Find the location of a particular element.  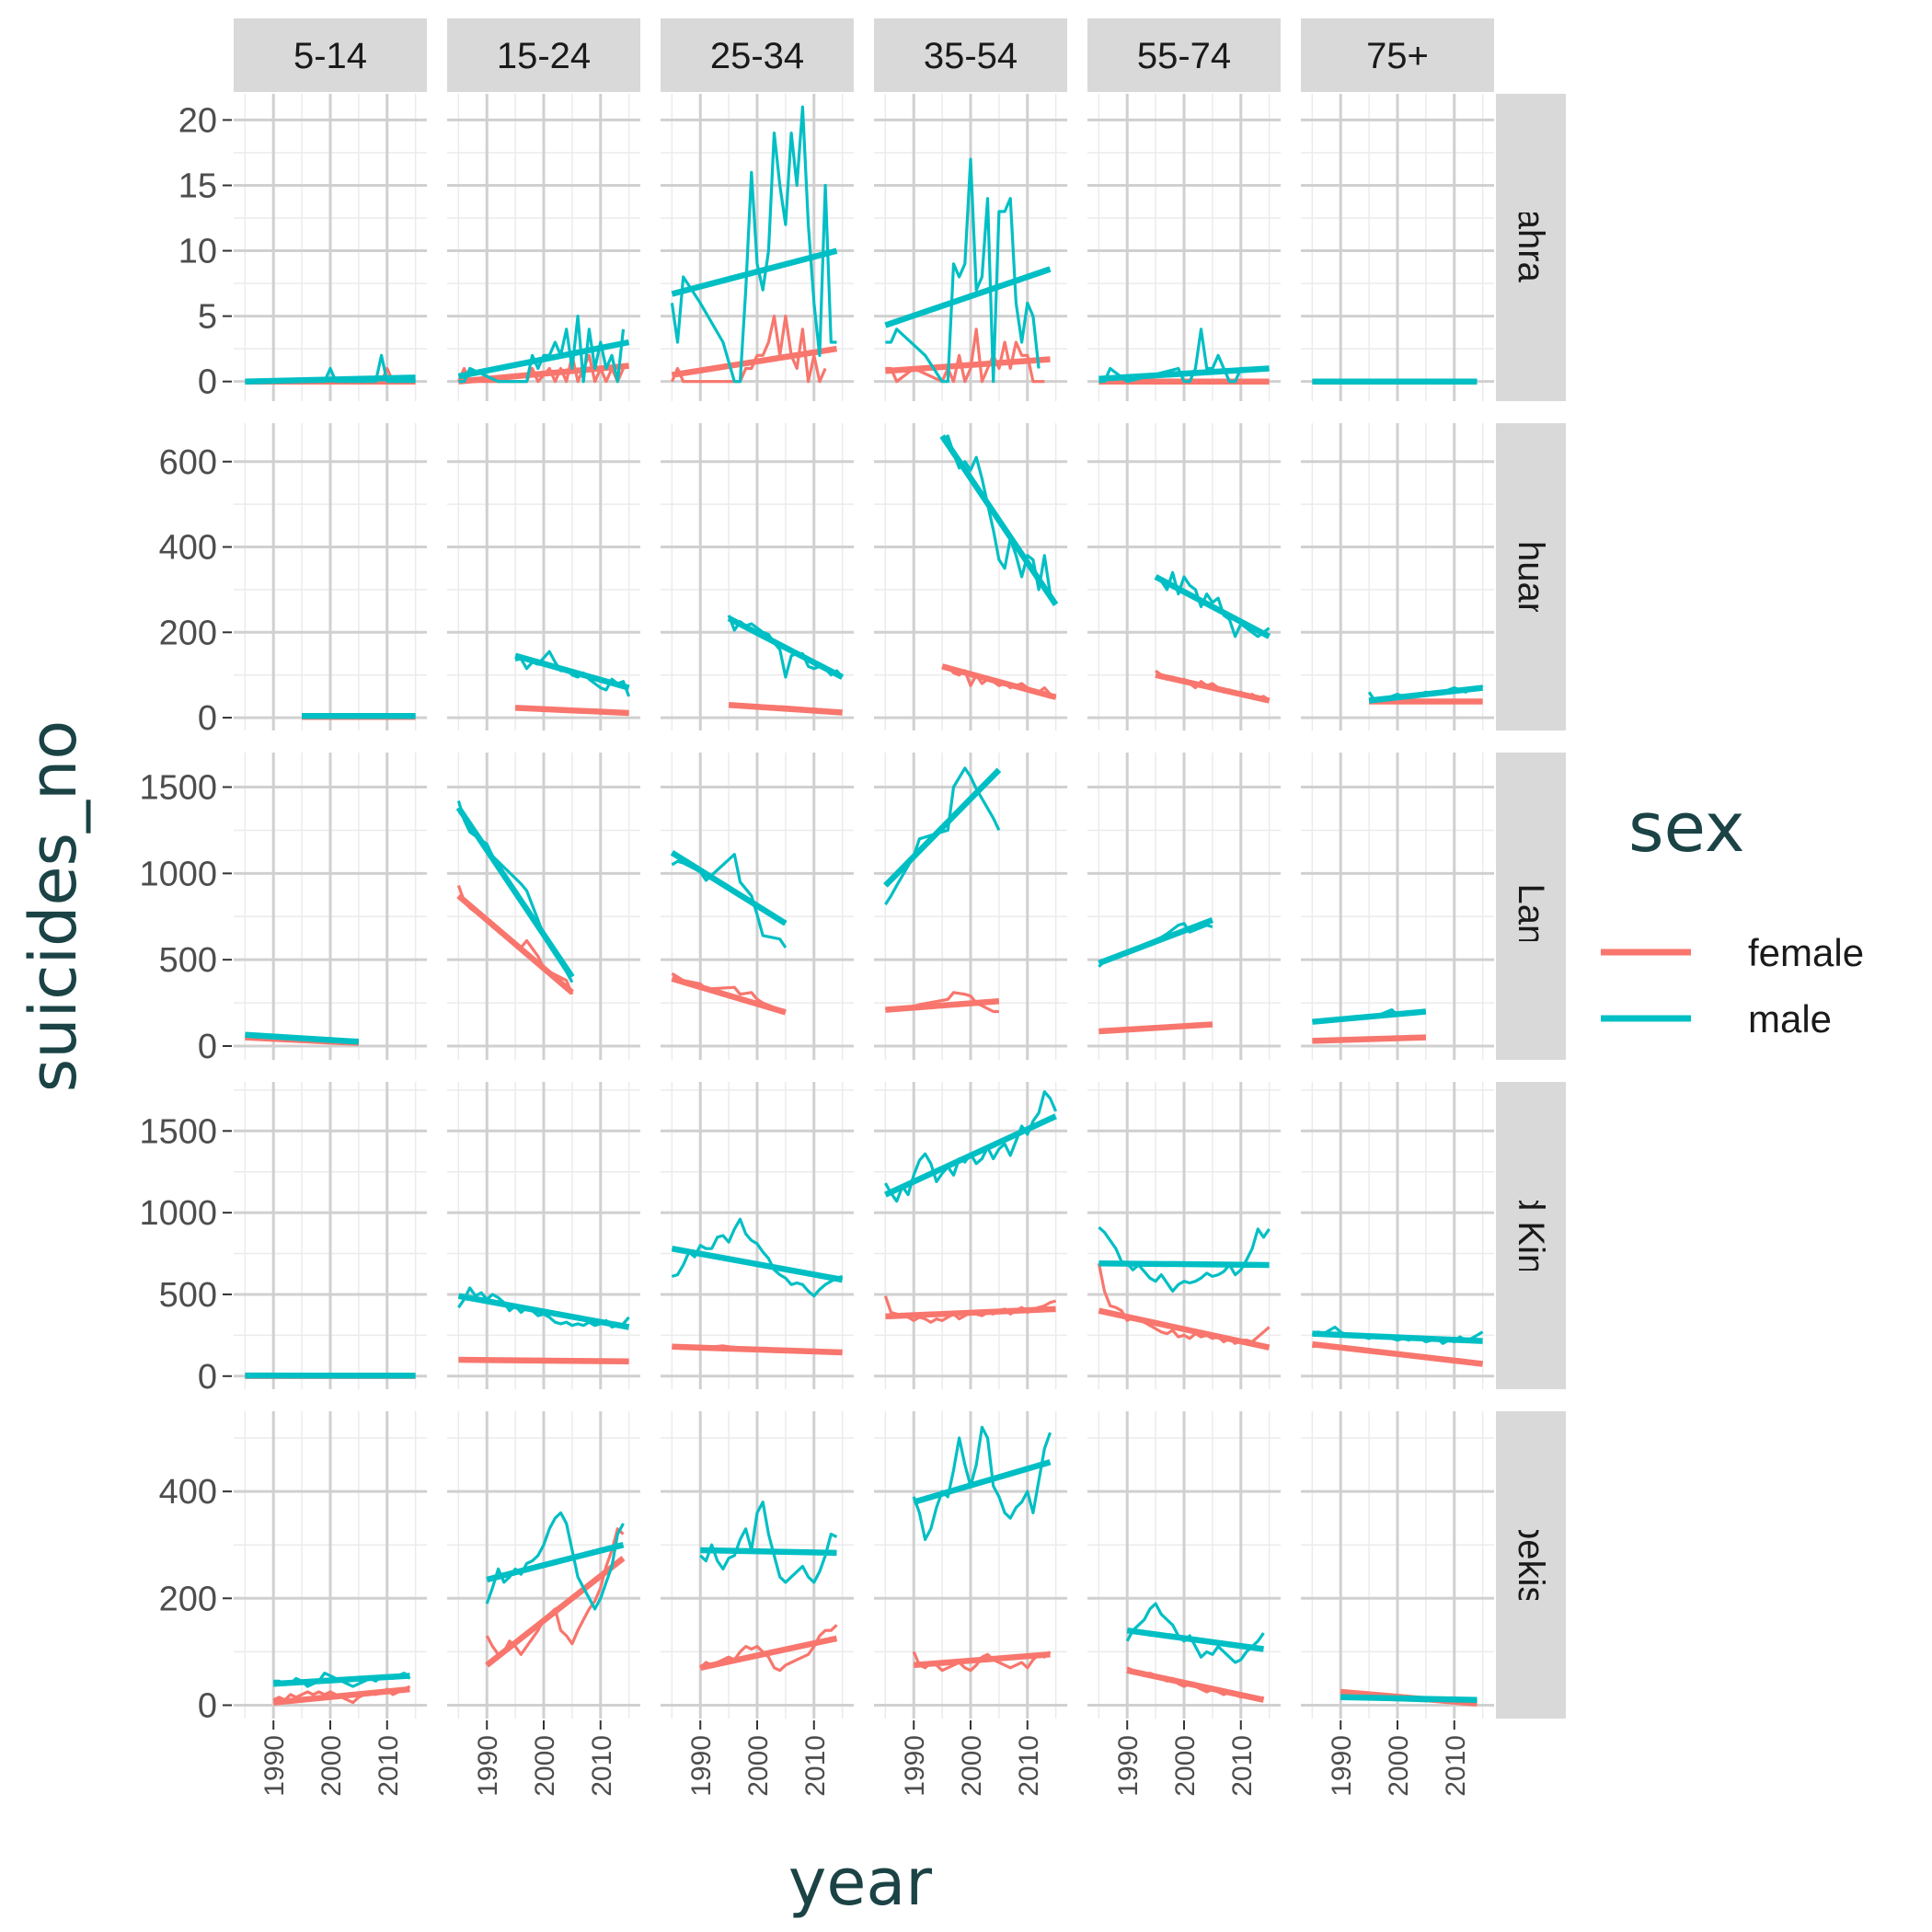

y-tick-label: 15 is located at coordinates (197, 186).